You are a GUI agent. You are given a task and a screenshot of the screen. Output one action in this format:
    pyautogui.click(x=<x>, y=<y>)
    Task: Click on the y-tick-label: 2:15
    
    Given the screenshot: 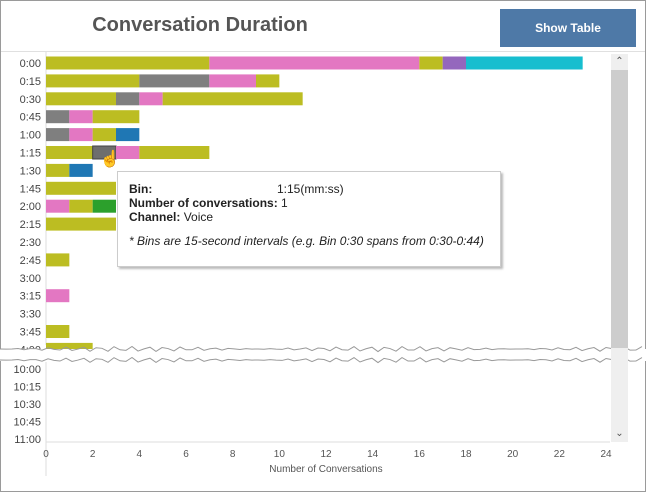 What is the action you would take?
    pyautogui.click(x=30, y=225)
    